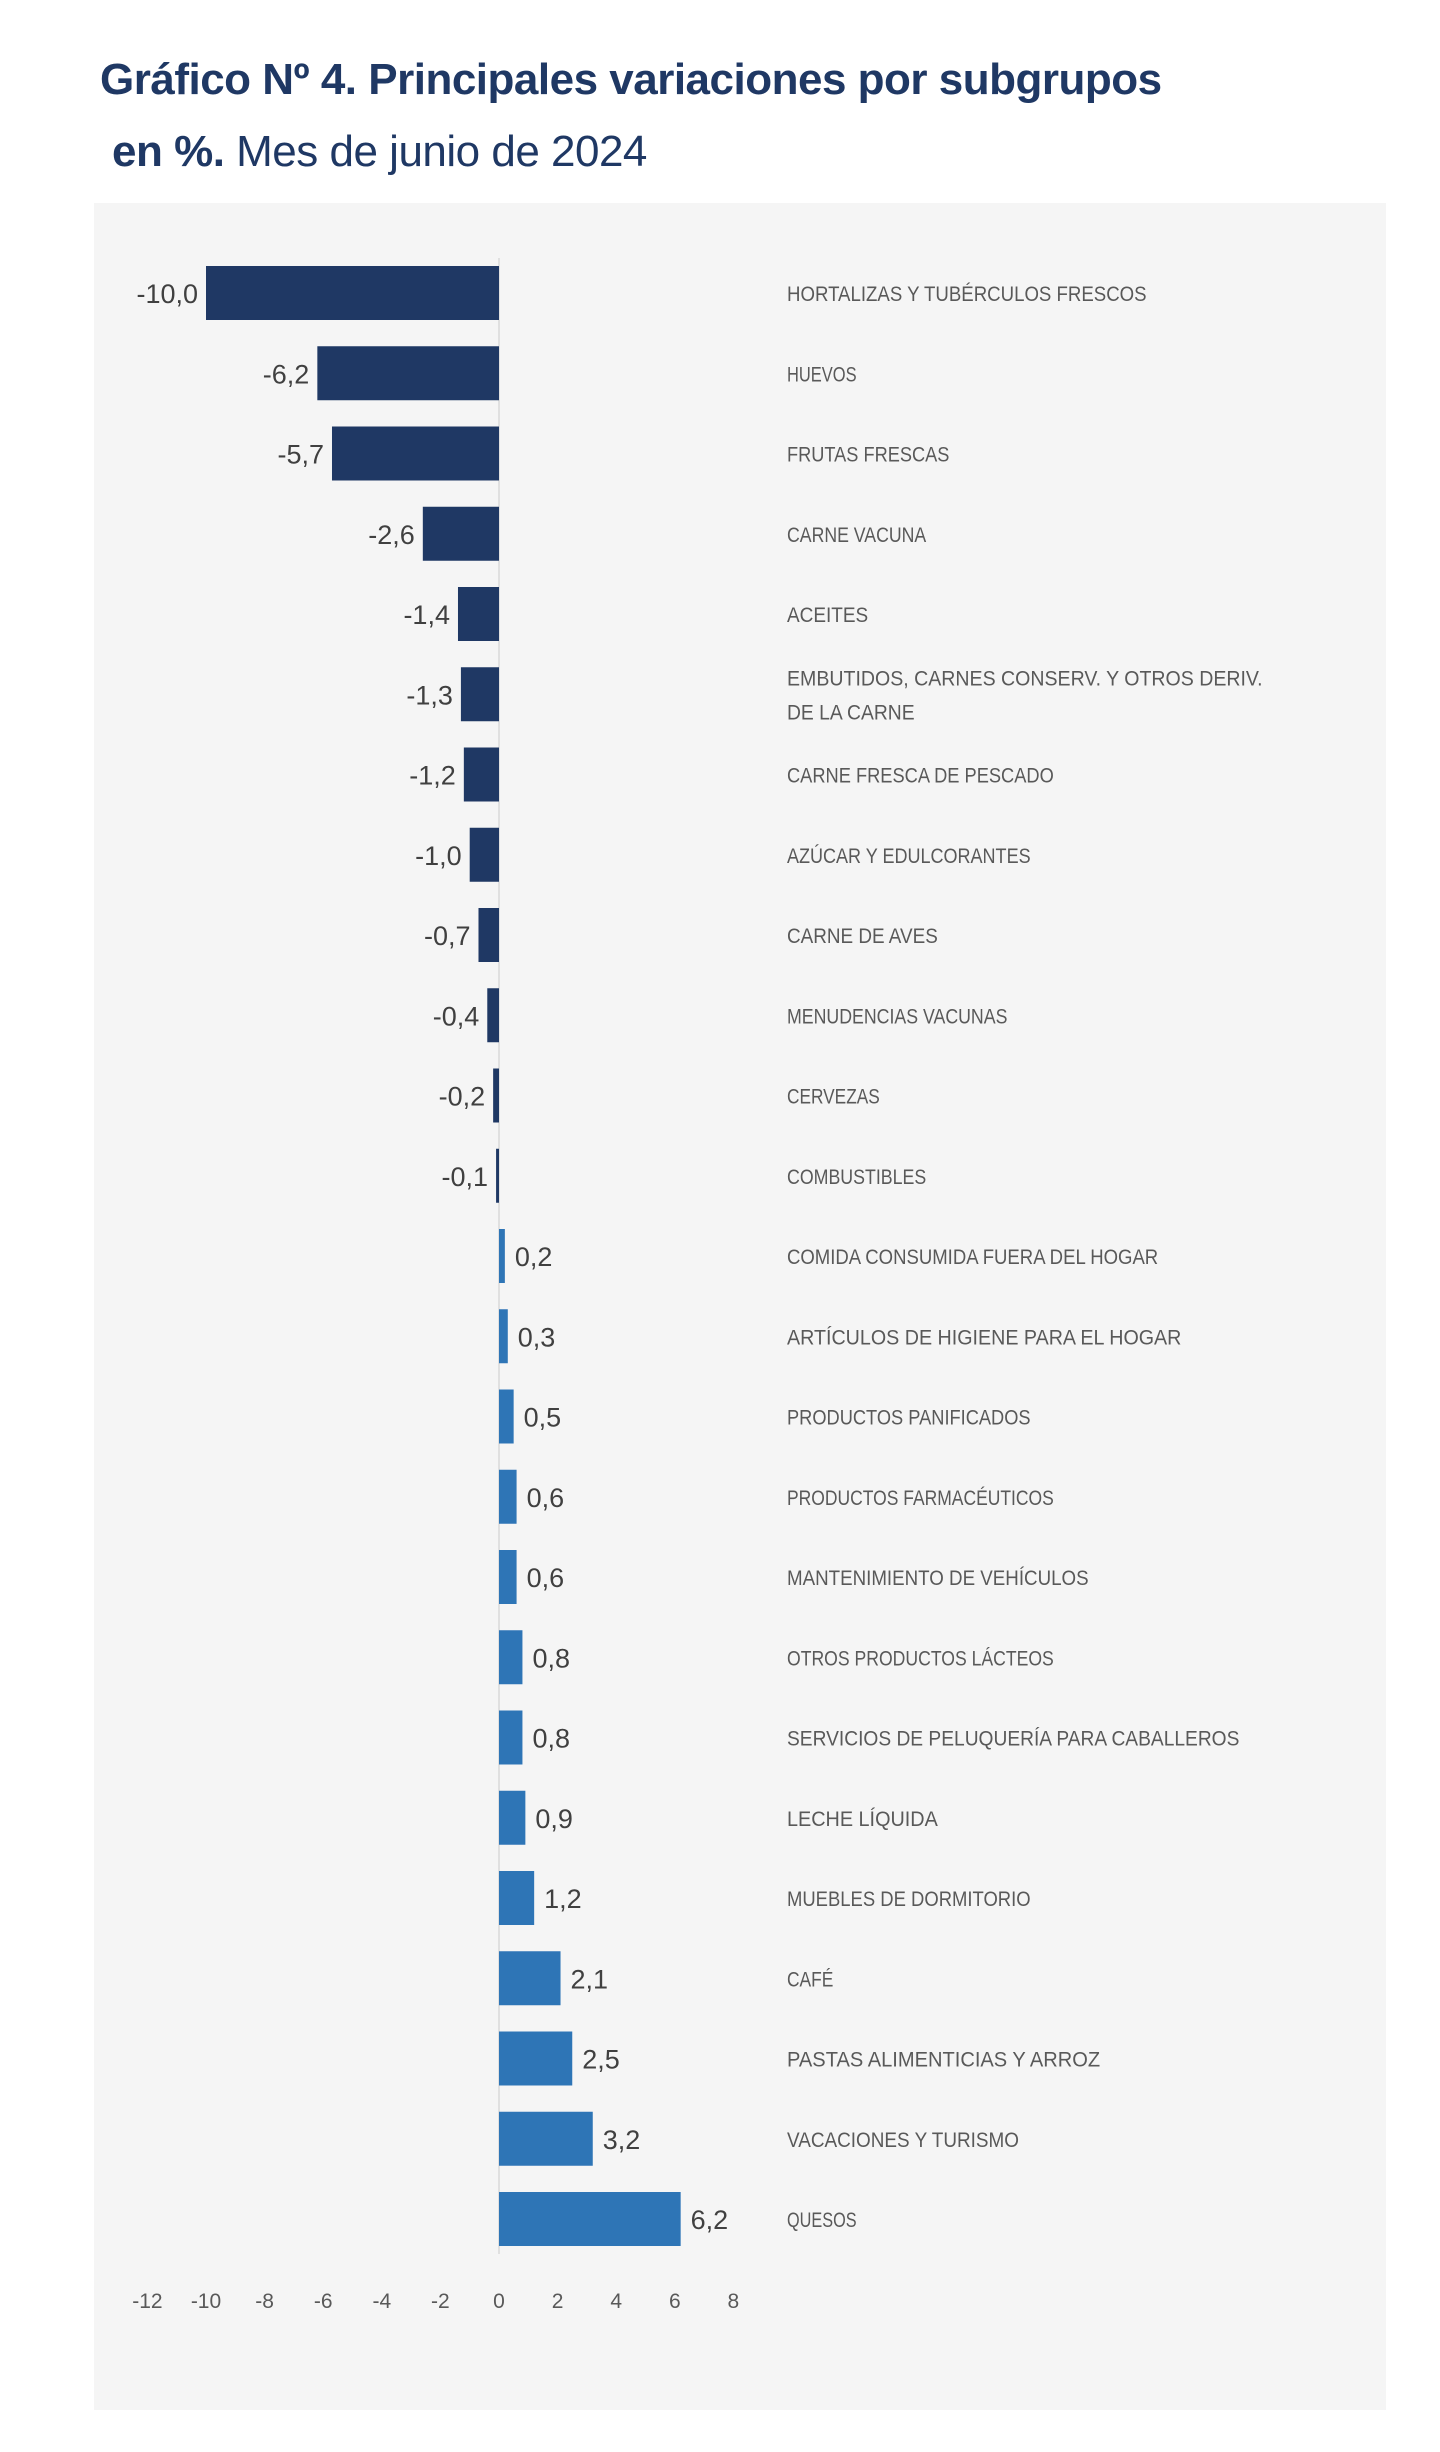  What do you see at coordinates (440, 2301) in the screenshot?
I see `x-tick-label: -2` at bounding box center [440, 2301].